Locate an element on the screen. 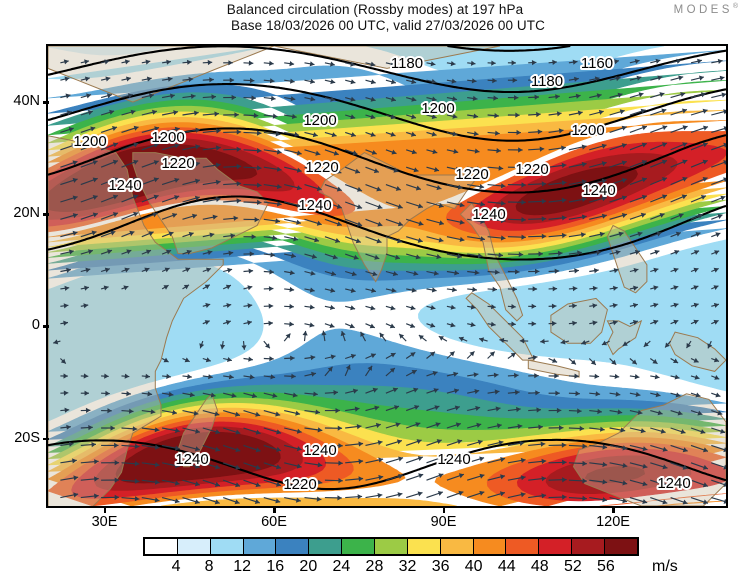 The height and width of the screenshot is (576, 750). modes-logo: MODES® is located at coordinates (706, 9).